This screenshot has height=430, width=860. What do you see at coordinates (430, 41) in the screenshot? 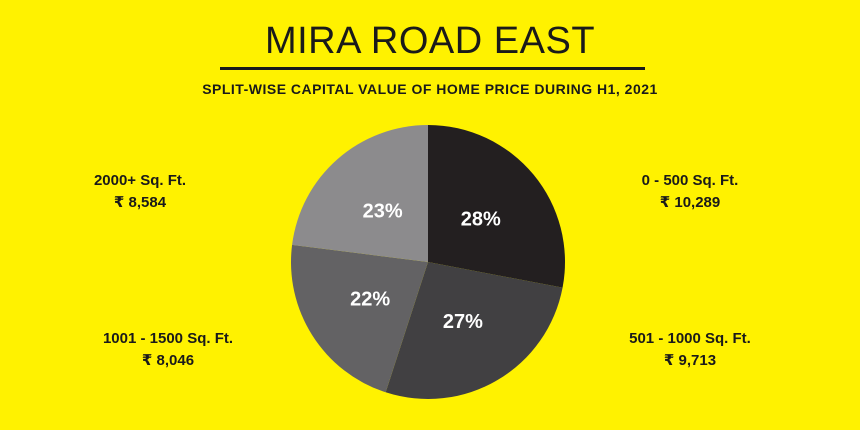
I see `chart-title: MIRA ROAD EAST` at bounding box center [430, 41].